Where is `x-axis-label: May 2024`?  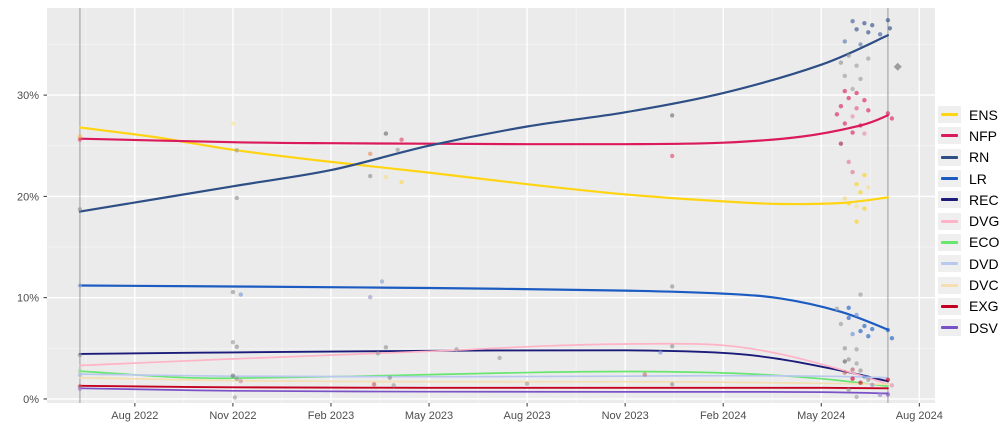 x-axis-label: May 2024 is located at coordinates (821, 416).